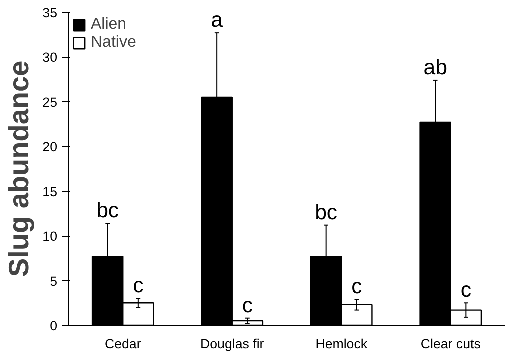  I want to click on y-axis-title: Slug abundance, so click(19, 169).